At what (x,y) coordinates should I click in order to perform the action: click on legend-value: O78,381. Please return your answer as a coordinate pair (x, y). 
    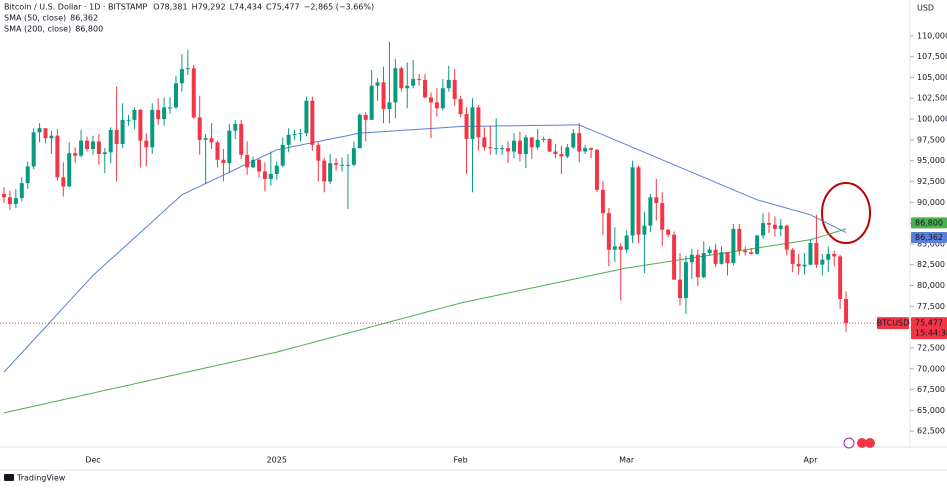
    Looking at the image, I should click on (170, 7).